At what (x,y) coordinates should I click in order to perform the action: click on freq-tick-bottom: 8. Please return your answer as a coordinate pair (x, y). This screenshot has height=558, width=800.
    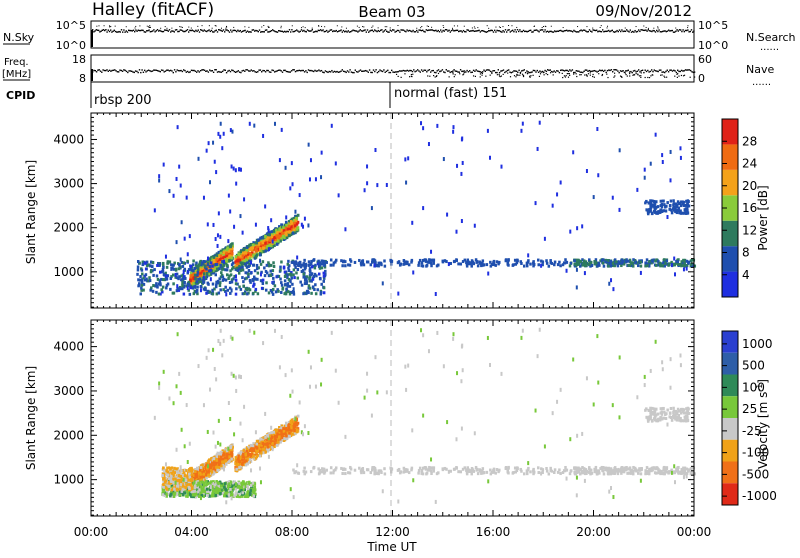
    Looking at the image, I should click on (82, 78).